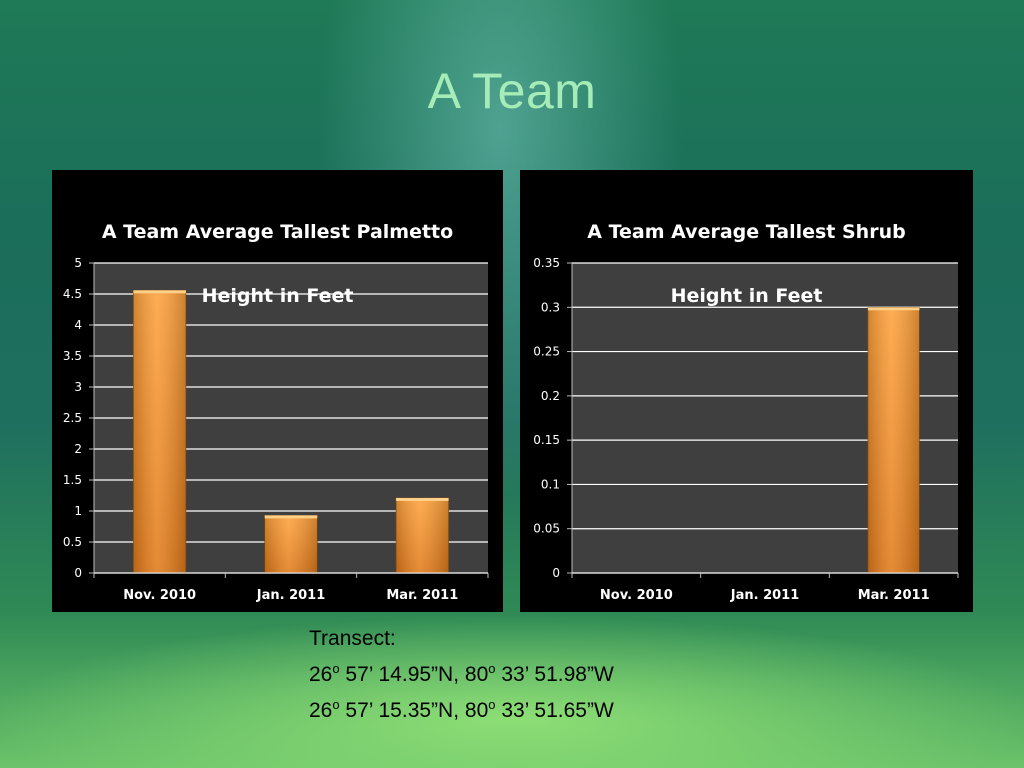 The image size is (1024, 768). What do you see at coordinates (78, 263) in the screenshot?
I see `palmetto-y-tick-label: 5` at bounding box center [78, 263].